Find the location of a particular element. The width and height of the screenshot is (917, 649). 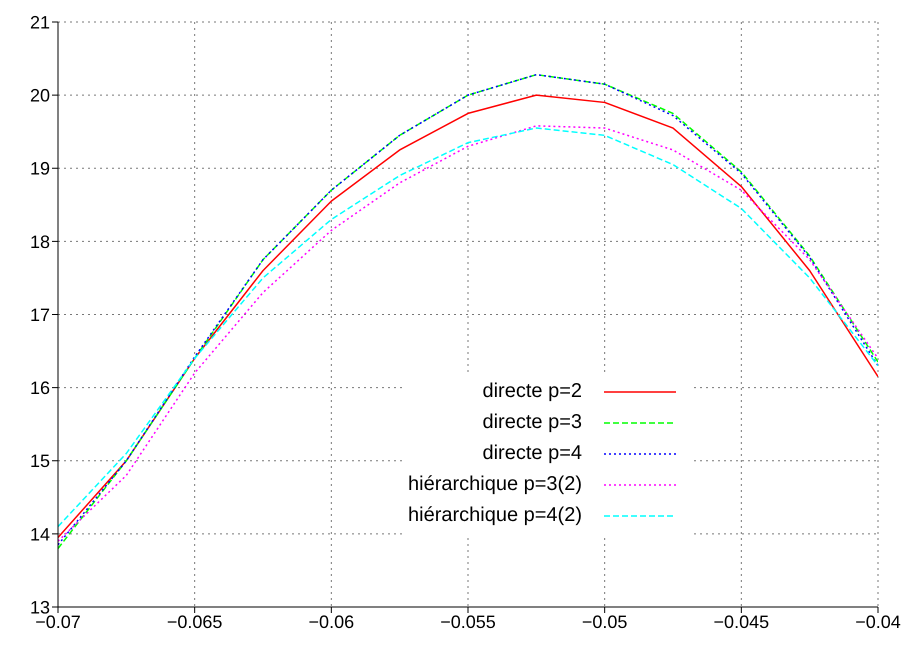

legend-label: directe p=3 is located at coordinates (532, 422).